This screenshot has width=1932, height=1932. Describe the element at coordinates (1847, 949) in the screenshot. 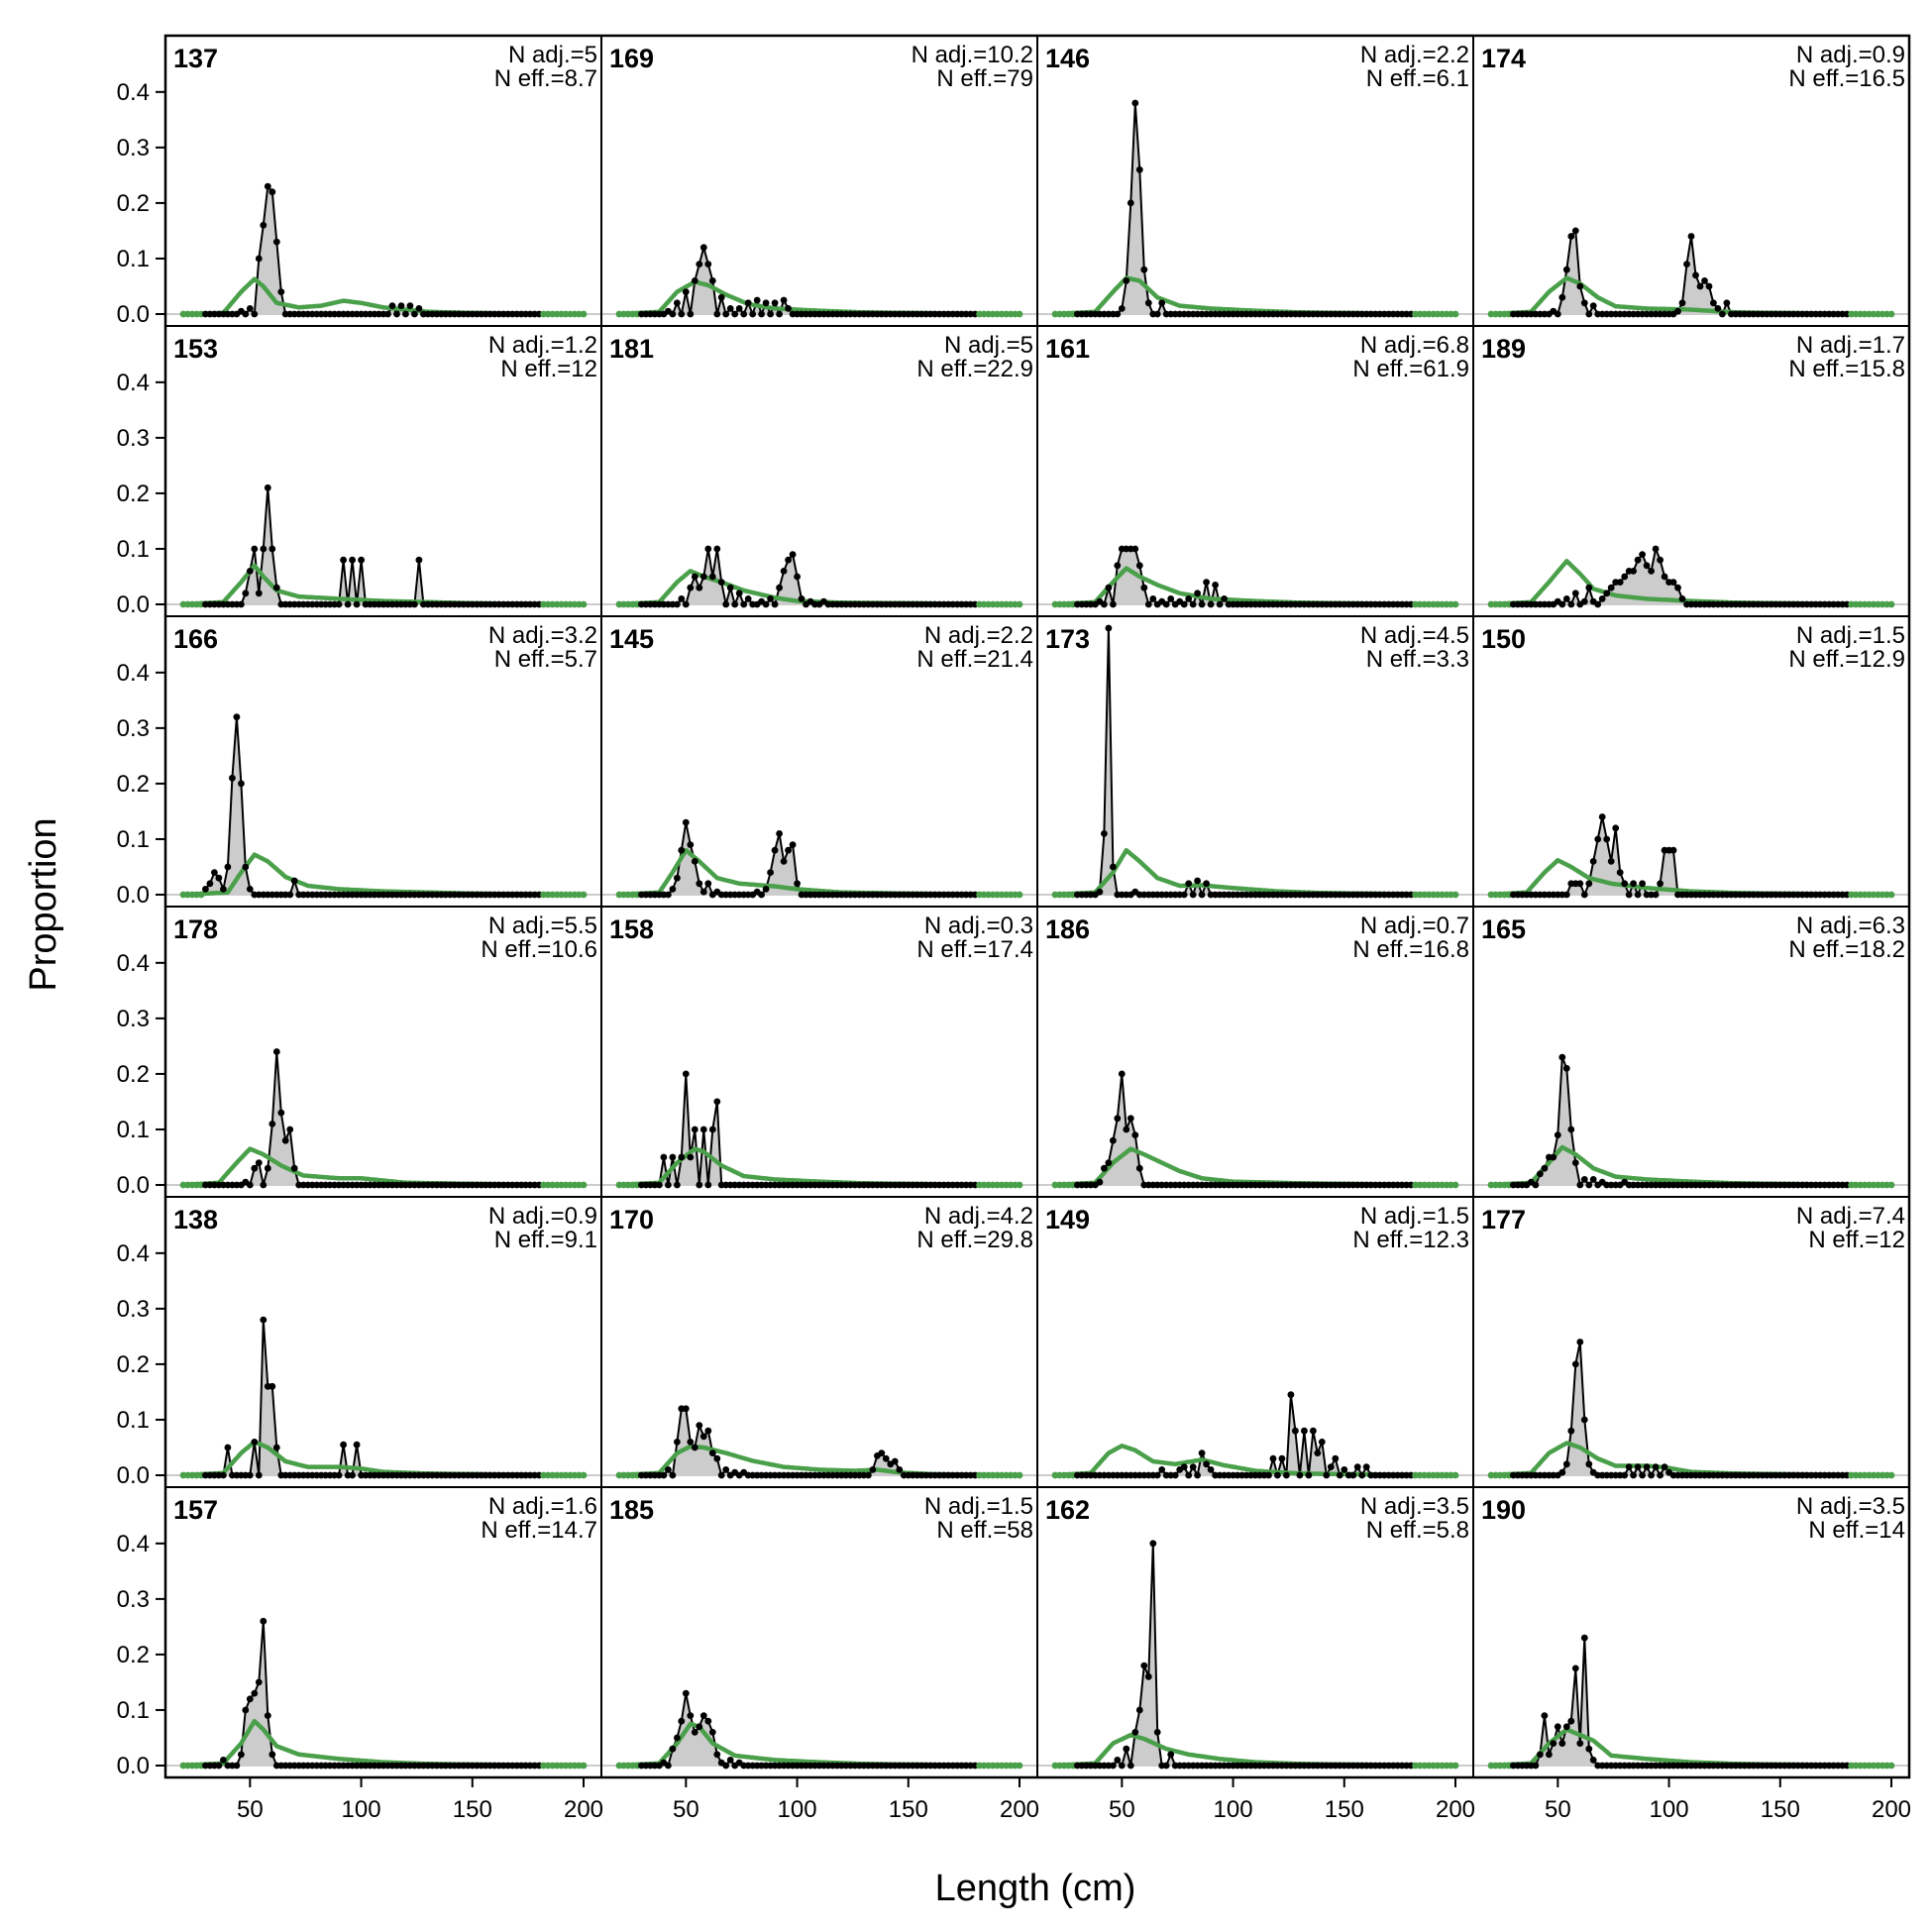

I see `n-eff-label: N eff.=18.2` at that location.